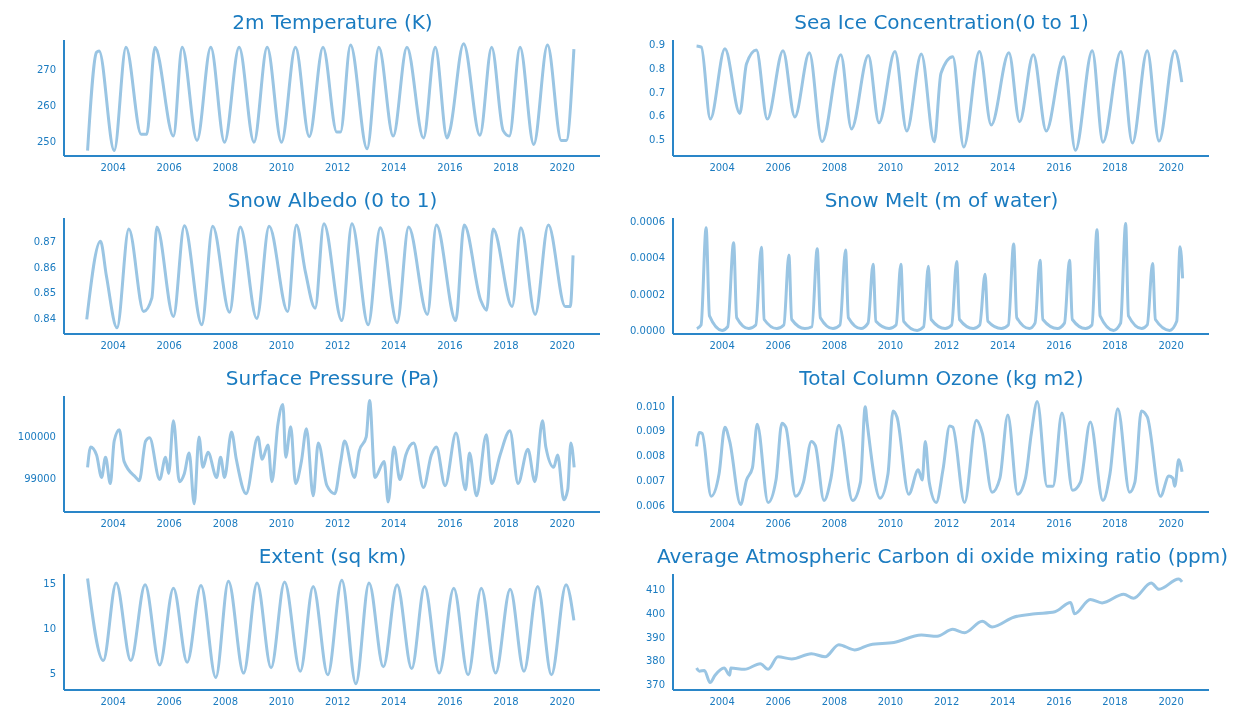  I want to click on chart-title: Sea Ice Concentration(0 to 1), so click(941, 22).